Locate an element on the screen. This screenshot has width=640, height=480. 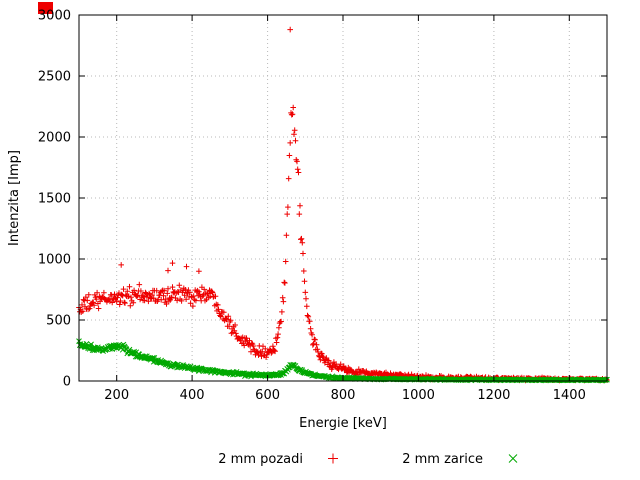
x-tick-label: 1400 is located at coordinates (569, 395).